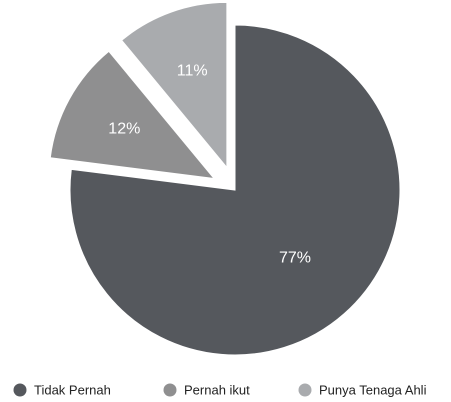 The image size is (451, 402). What do you see at coordinates (217, 389) in the screenshot?
I see `legend-label: Pernah ikut` at bounding box center [217, 389].